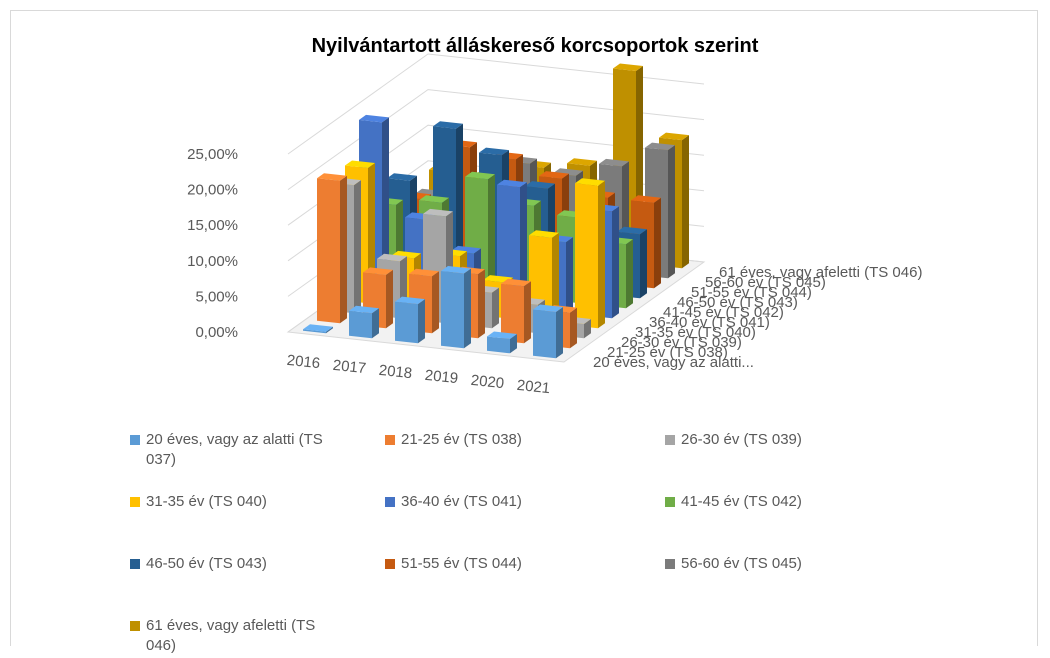 Image resolution: width=1050 pixels, height=658 pixels. Describe the element at coordinates (216, 332) in the screenshot. I see `y-tick-label: 0,00%` at that location.